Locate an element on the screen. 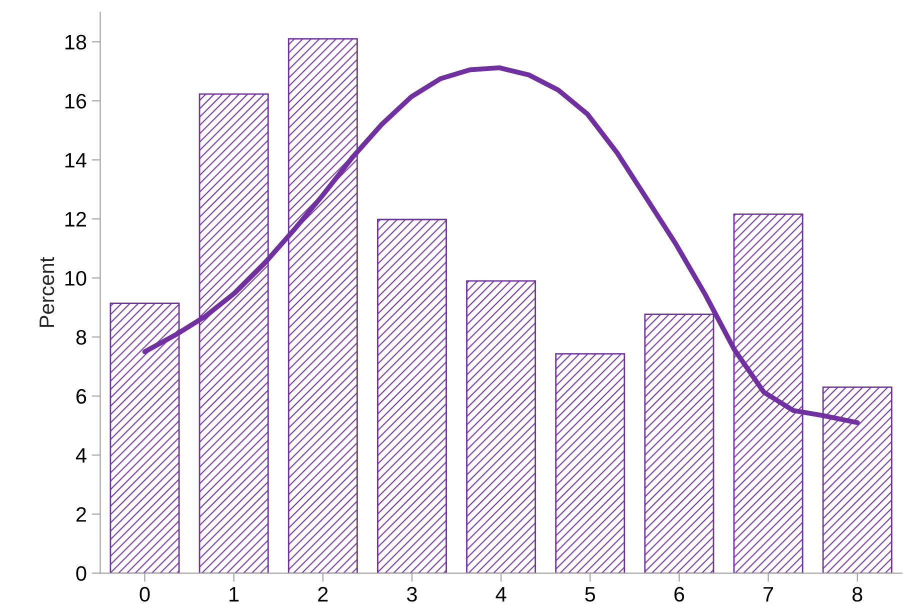 The height and width of the screenshot is (613, 911). x-tick-label: 8 is located at coordinates (857, 594).